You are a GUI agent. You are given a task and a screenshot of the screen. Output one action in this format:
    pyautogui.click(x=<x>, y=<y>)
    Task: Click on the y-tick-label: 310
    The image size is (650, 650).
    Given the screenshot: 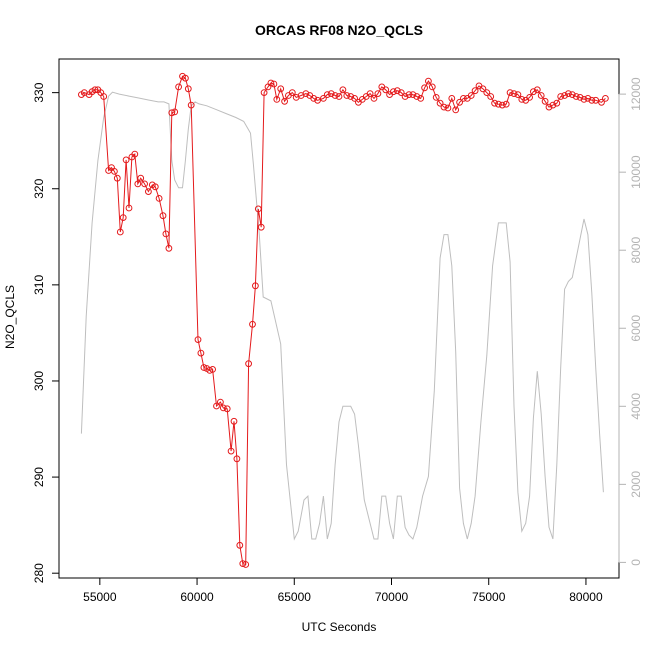 What is the action you would take?
    pyautogui.click(x=39, y=285)
    